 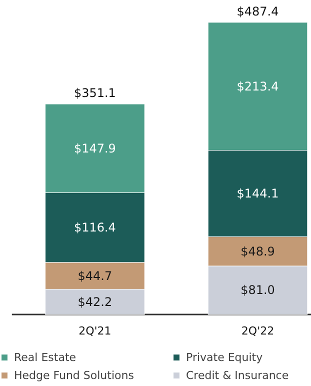 What do you see at coordinates (257, 193) in the screenshot?
I see `data-label: $144.1` at bounding box center [257, 193].